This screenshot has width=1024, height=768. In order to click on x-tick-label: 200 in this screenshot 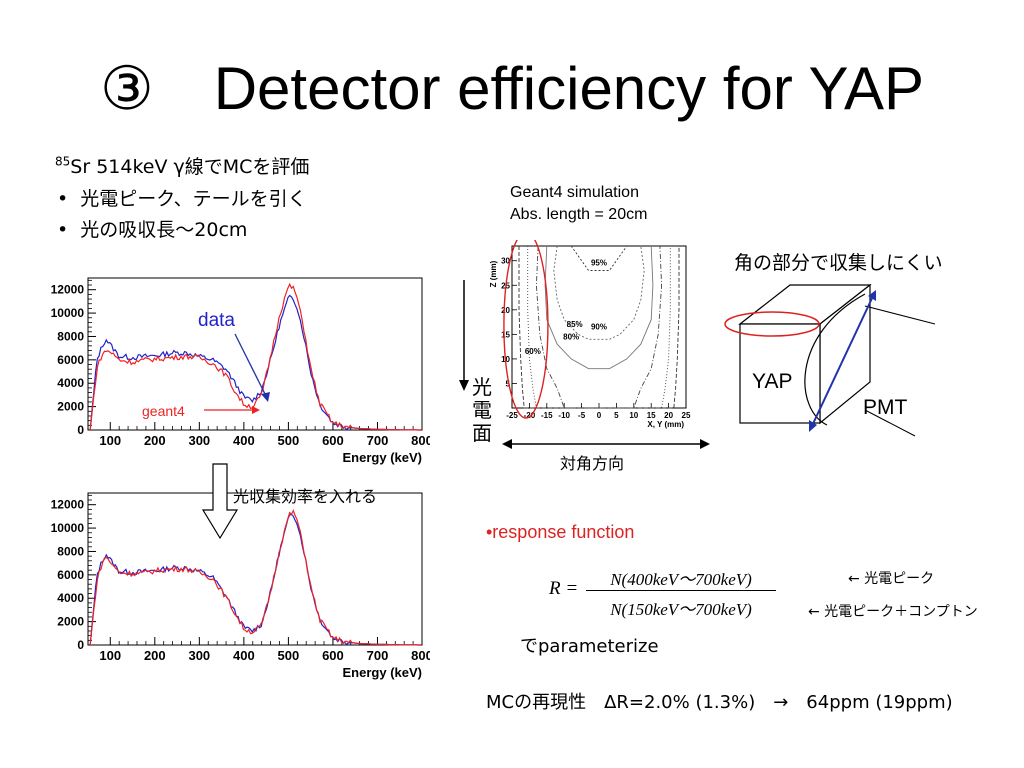, I will do `click(155, 440)`.